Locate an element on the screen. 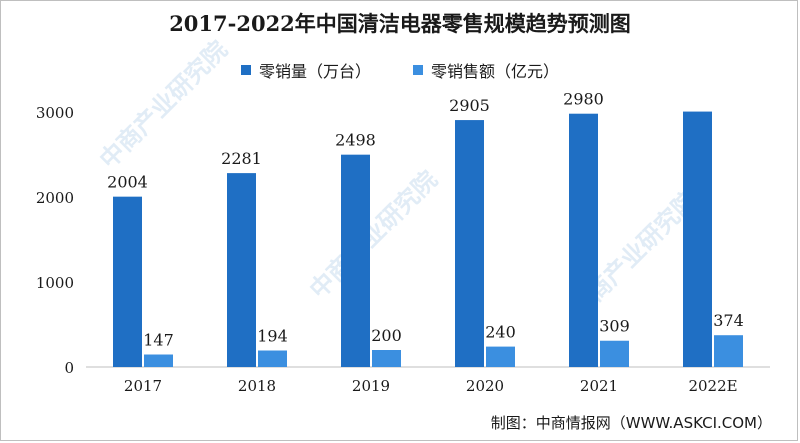 The image size is (800, 443). legend-item-sales-revenue: 零销售额（亿元） is located at coordinates (486, 70).